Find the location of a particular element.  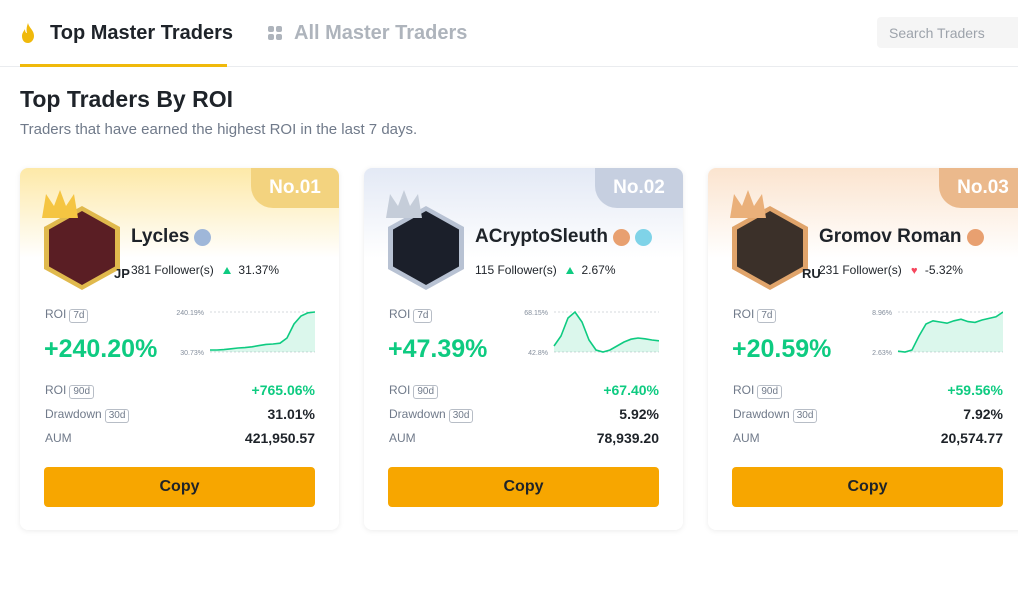

drawdown-value: 7.92% is located at coordinates (983, 414).